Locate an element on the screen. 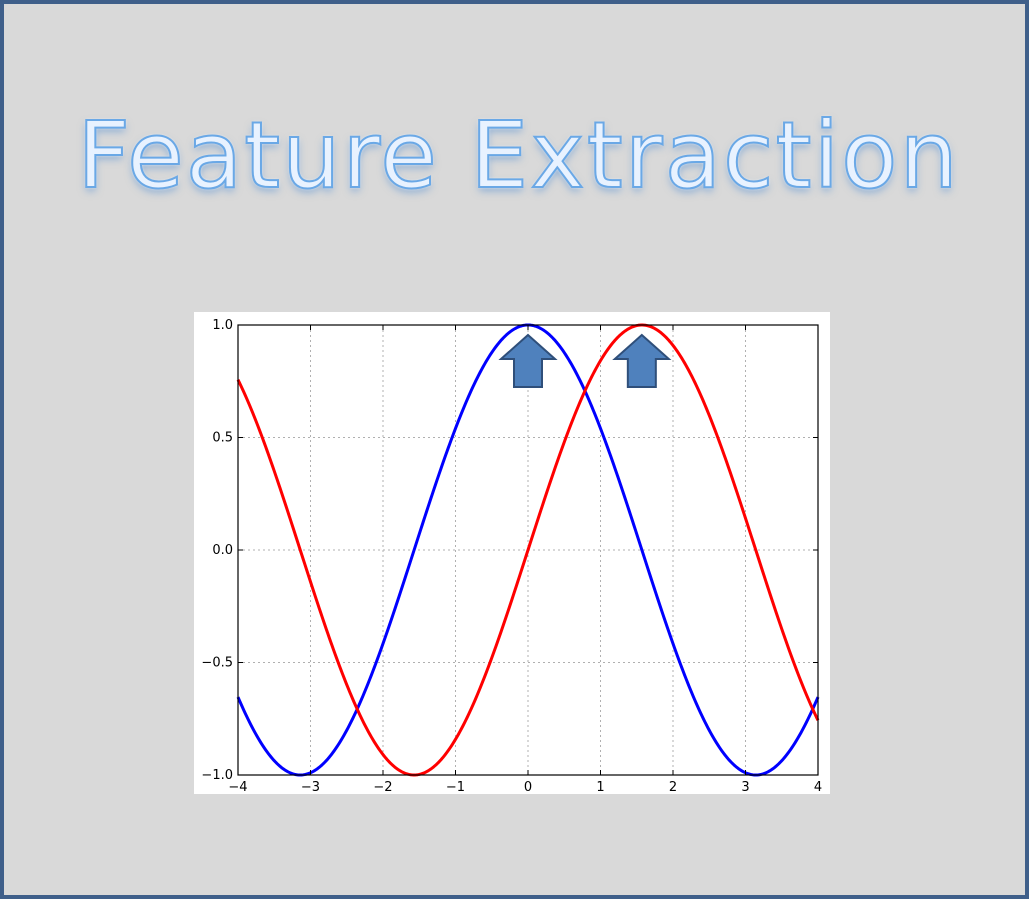 This screenshot has height=899, width=1029. x-tick-label: 2 is located at coordinates (673, 787).